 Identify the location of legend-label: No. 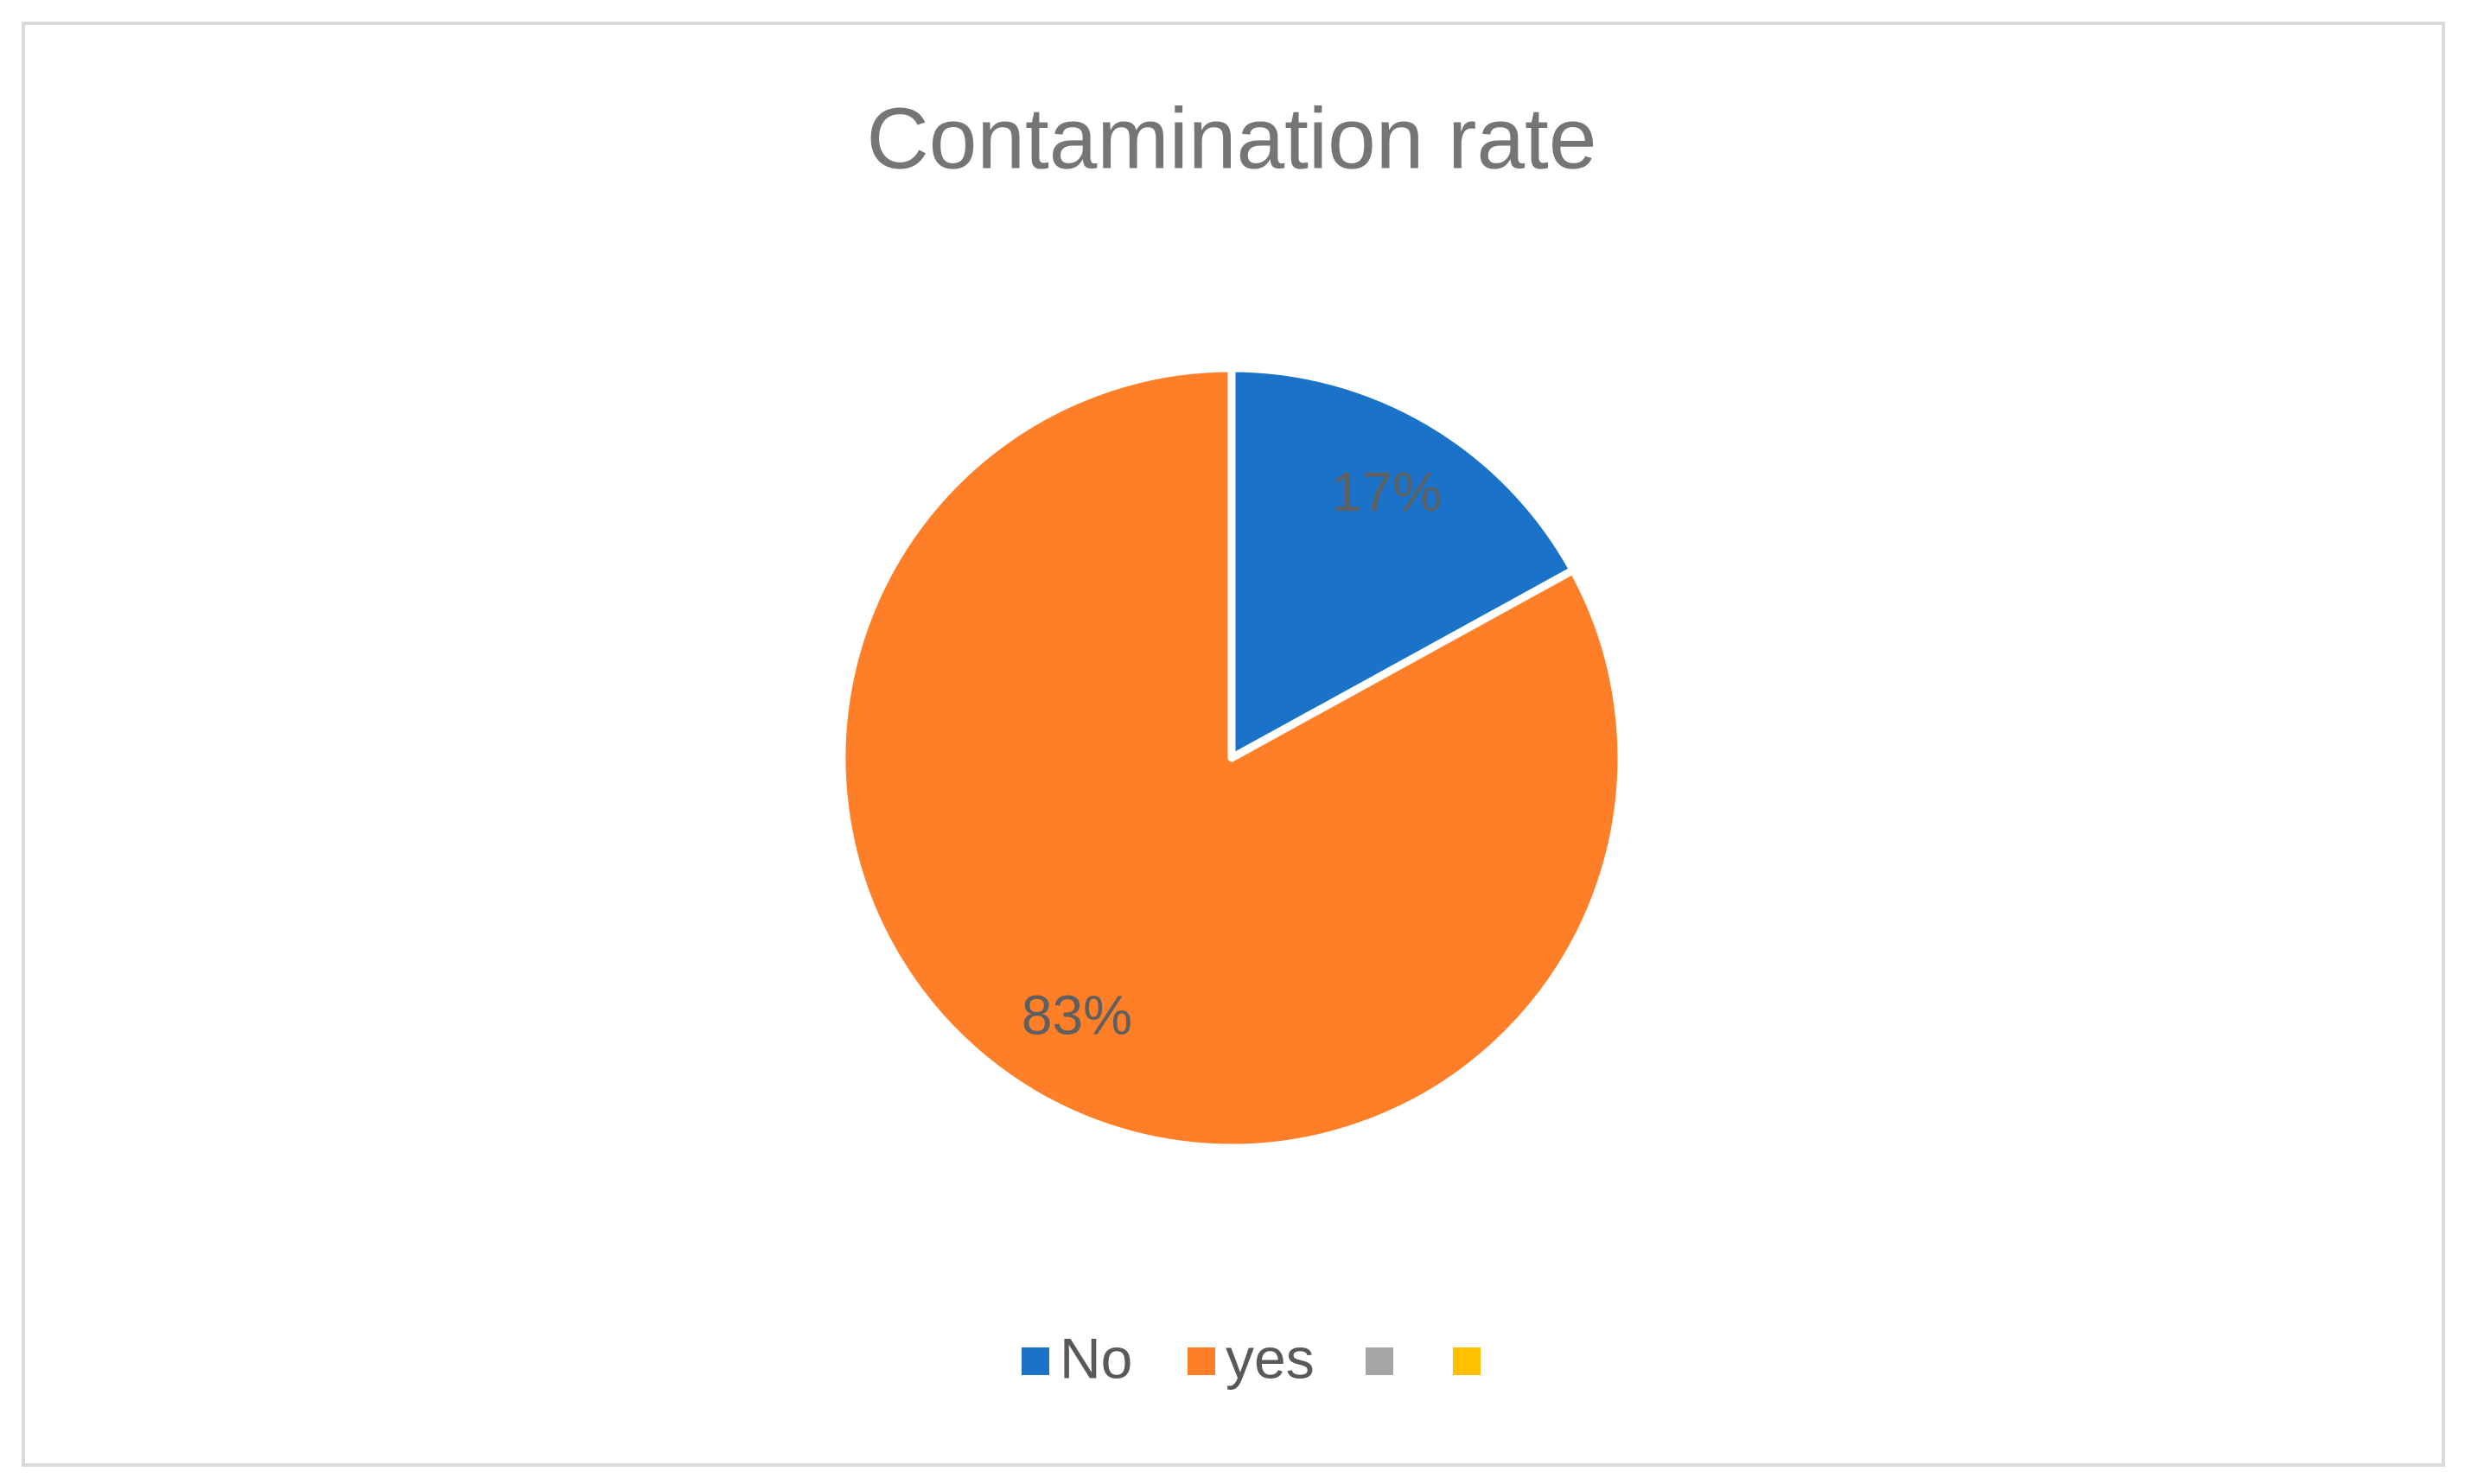
(1096, 1358).